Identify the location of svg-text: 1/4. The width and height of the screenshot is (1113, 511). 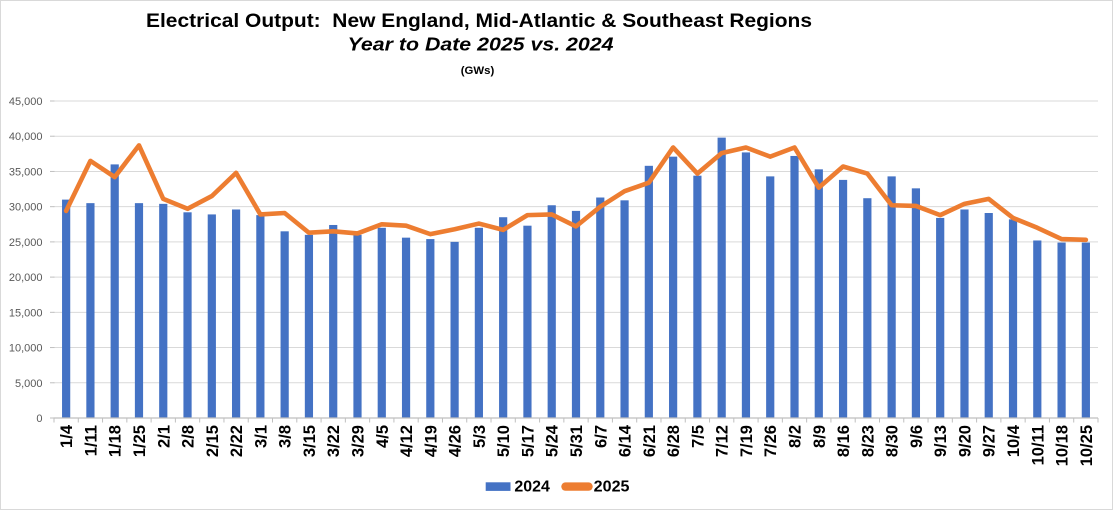
(67, 436).